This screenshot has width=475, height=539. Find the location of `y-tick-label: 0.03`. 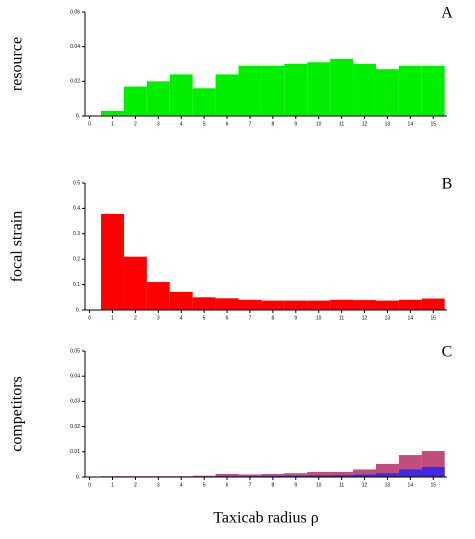

y-tick-label: 0.03 is located at coordinates (75, 402).